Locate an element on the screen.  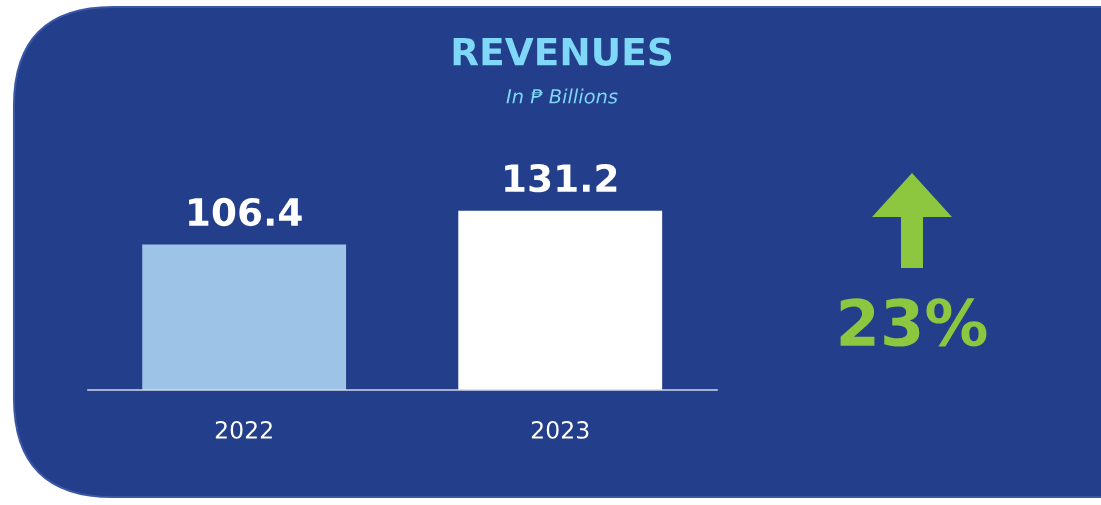
chart-subtitle: In ₱ Billions is located at coordinates (562, 96).